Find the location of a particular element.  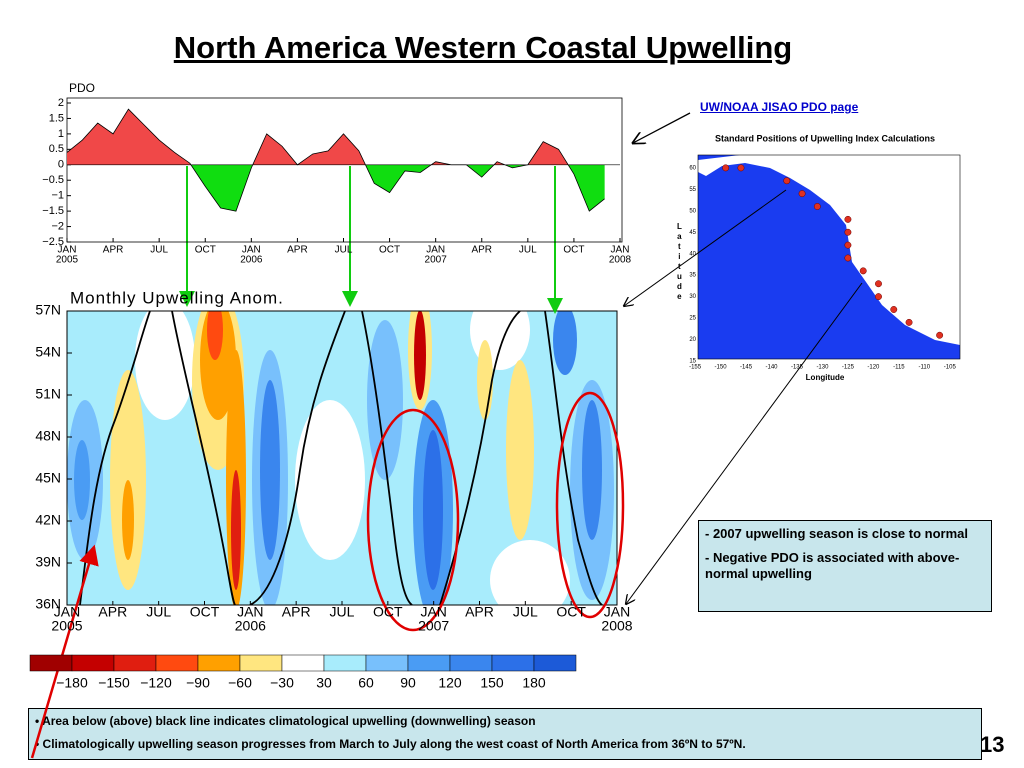

y-tick-label: 45 is located at coordinates (692, 233).